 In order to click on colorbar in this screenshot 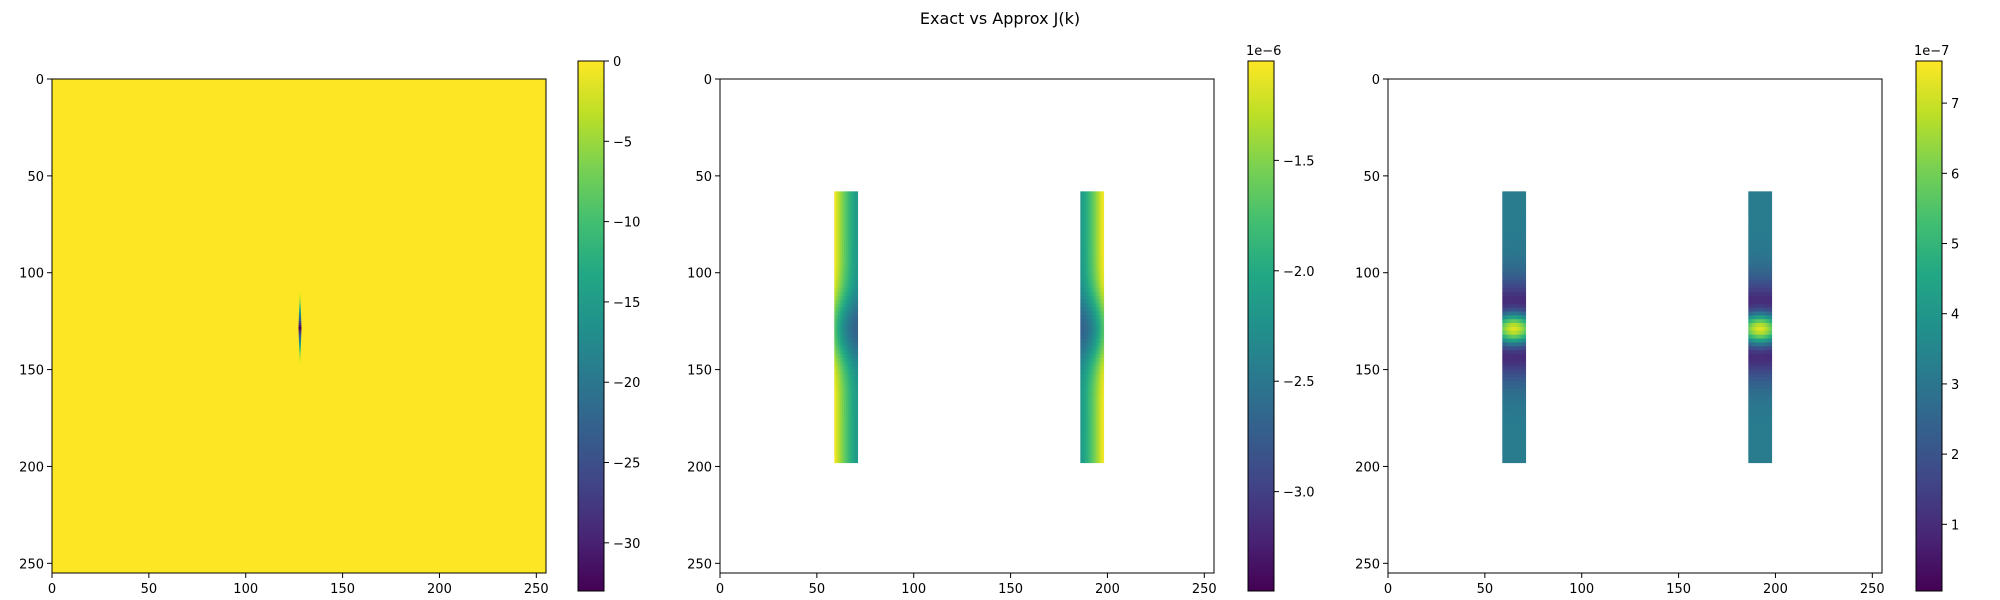, I will do `click(1929, 326)`.